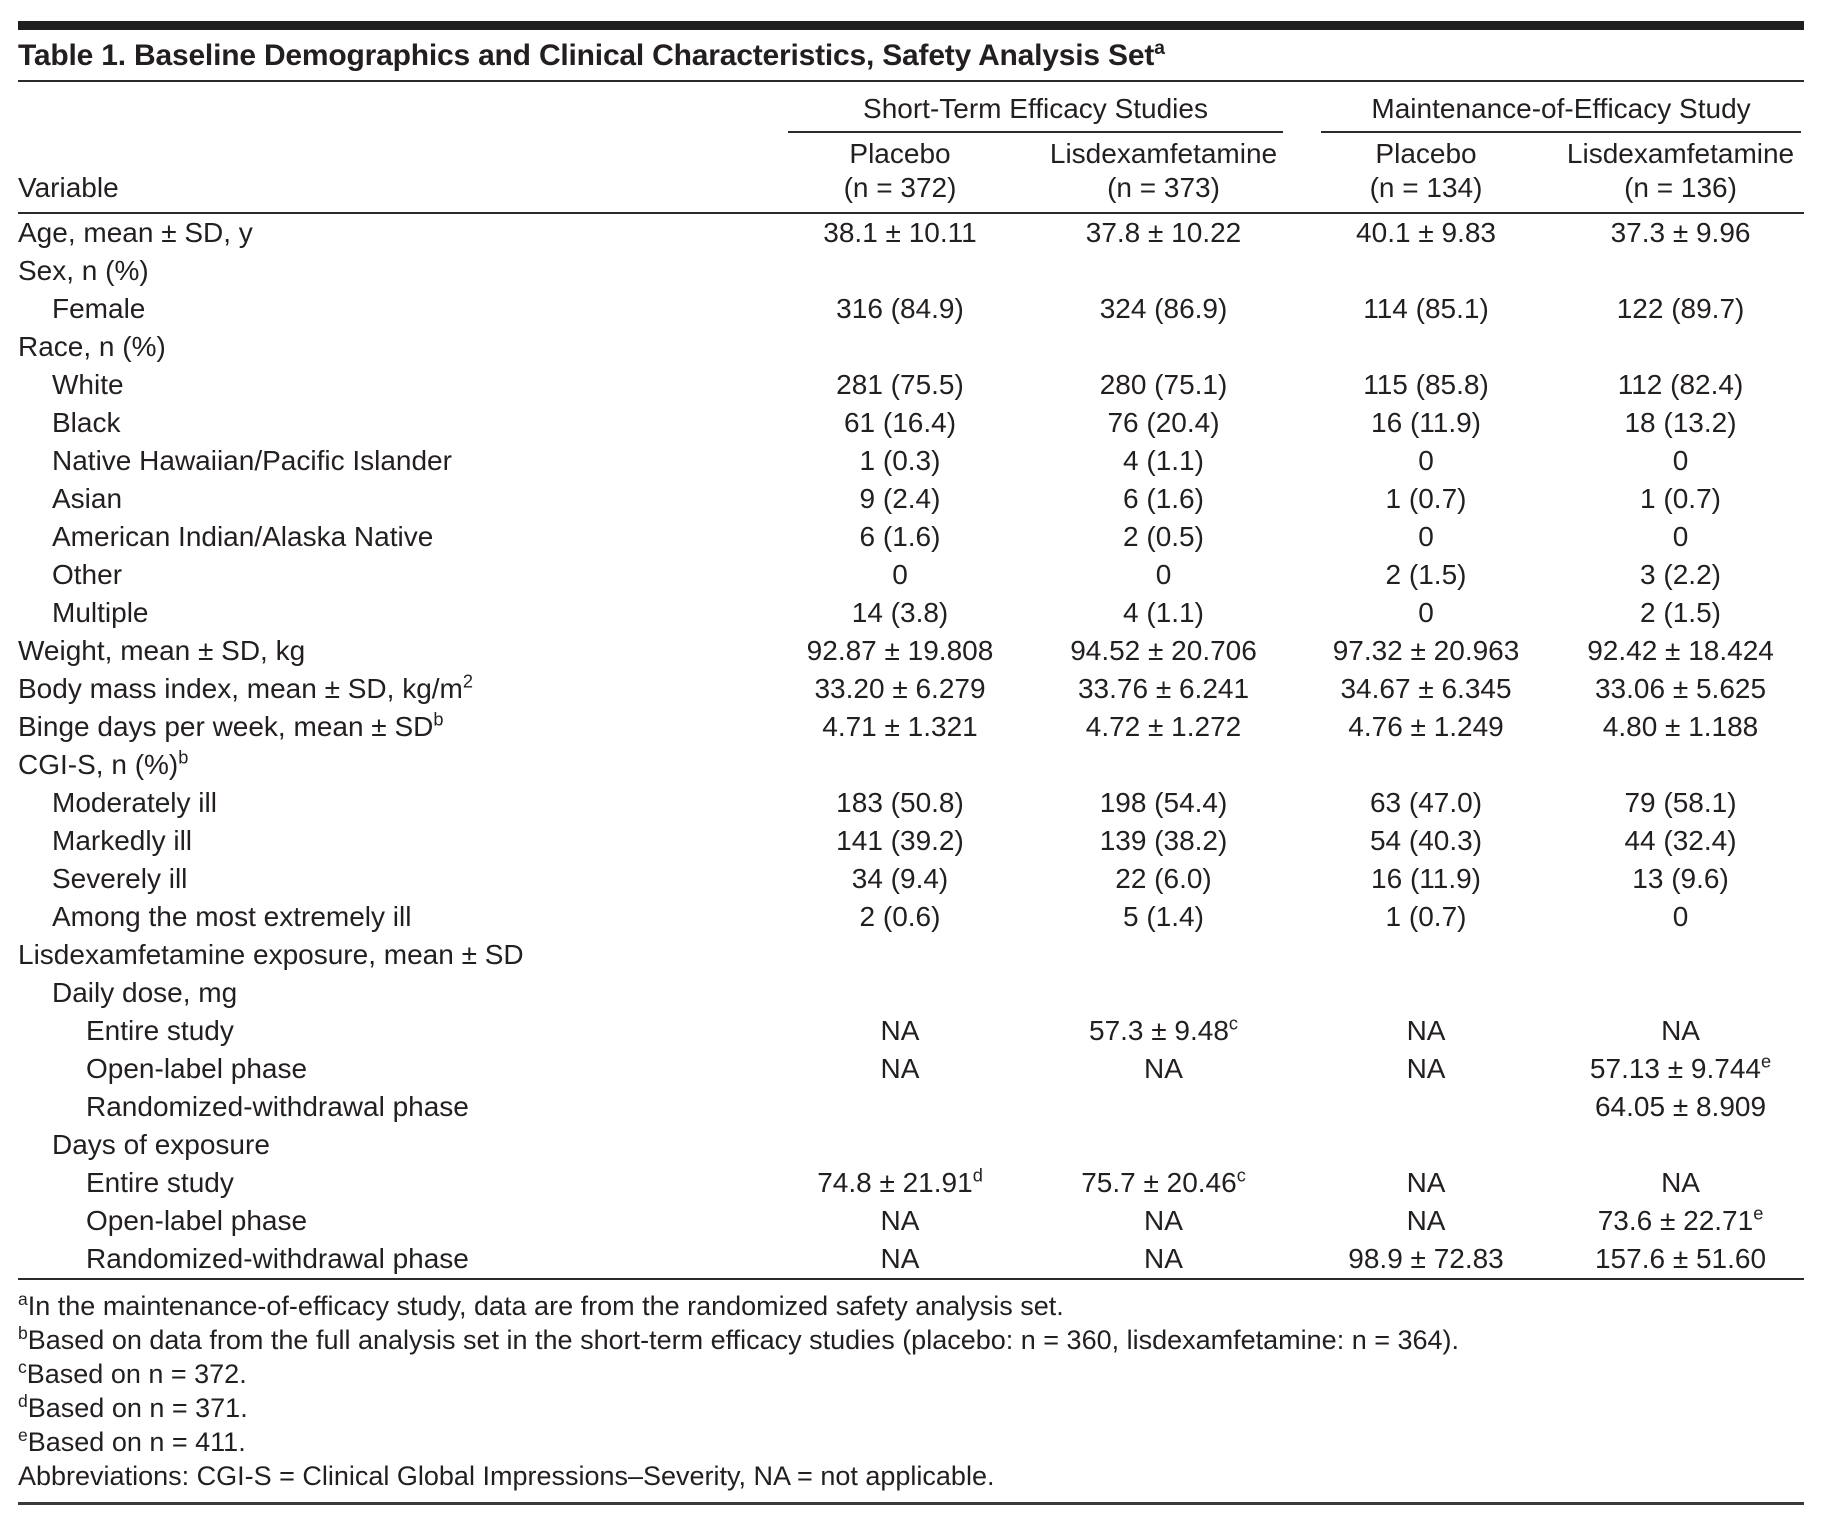 This screenshot has width=1821, height=1524. Describe the element at coordinates (252, 460) in the screenshot. I see `row-label: Native Hawaiian/Pacific Islander` at that location.